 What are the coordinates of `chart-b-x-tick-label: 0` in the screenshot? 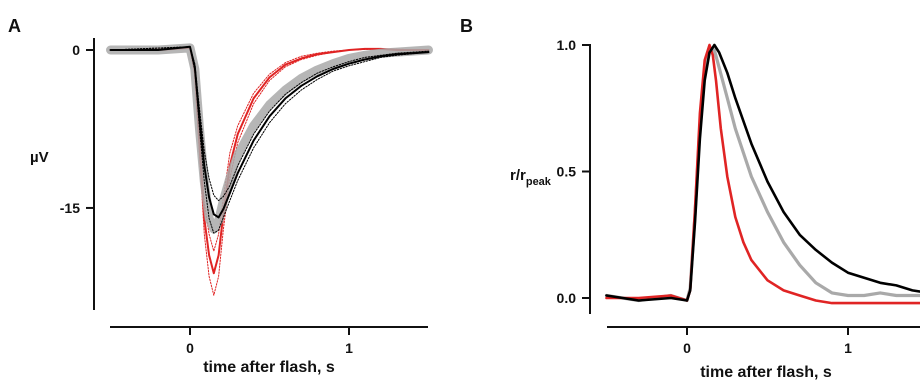 It's located at (687, 348).